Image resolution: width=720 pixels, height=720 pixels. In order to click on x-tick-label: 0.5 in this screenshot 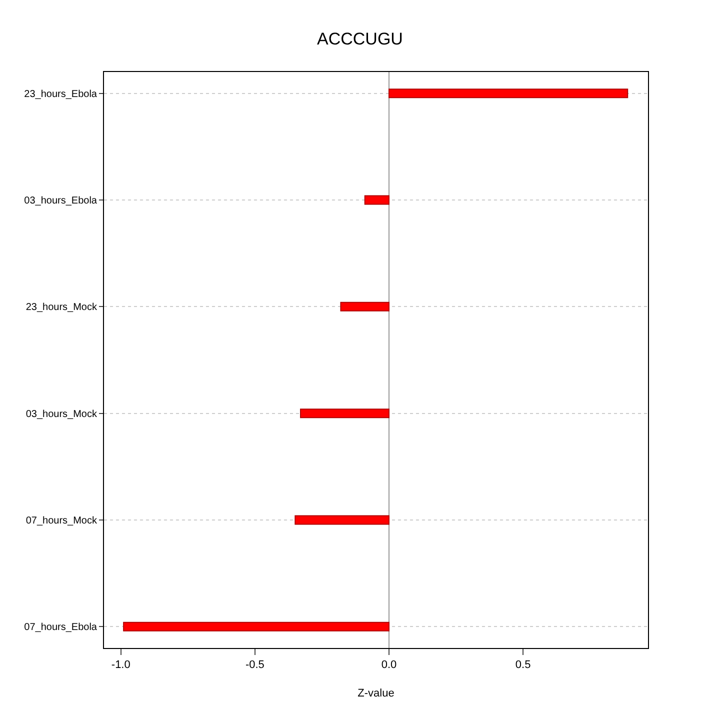, I will do `click(523, 665)`.